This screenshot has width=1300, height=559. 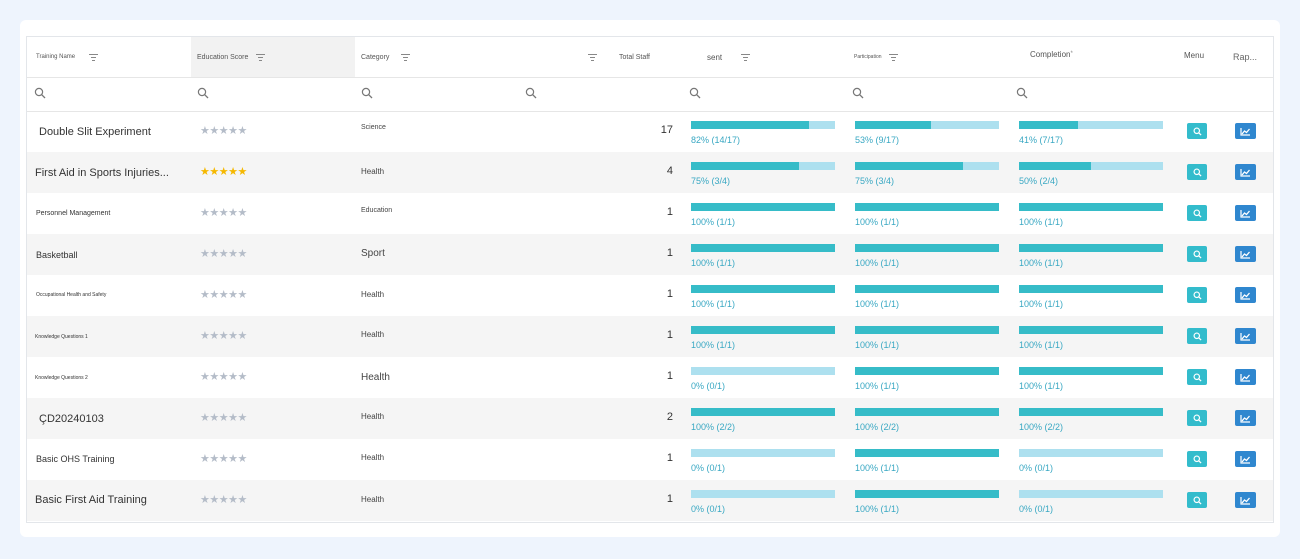 What do you see at coordinates (713, 263) in the screenshot?
I see `sent-percent-label: 100% (1/1)` at bounding box center [713, 263].